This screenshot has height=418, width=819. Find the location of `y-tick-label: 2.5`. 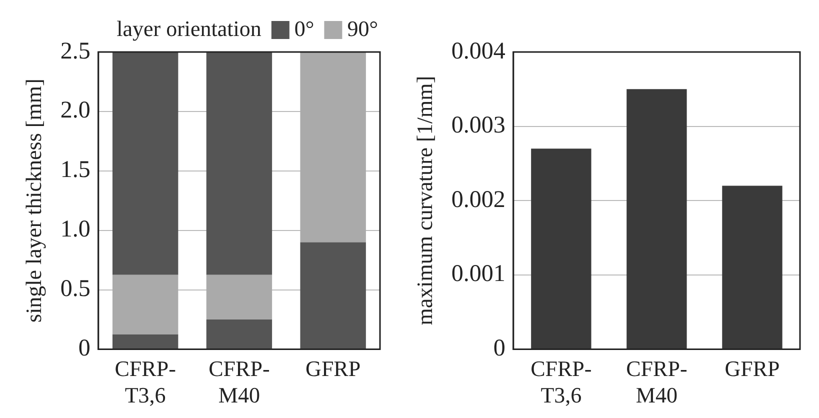

y-tick-label: 2.5 is located at coordinates (75, 51).